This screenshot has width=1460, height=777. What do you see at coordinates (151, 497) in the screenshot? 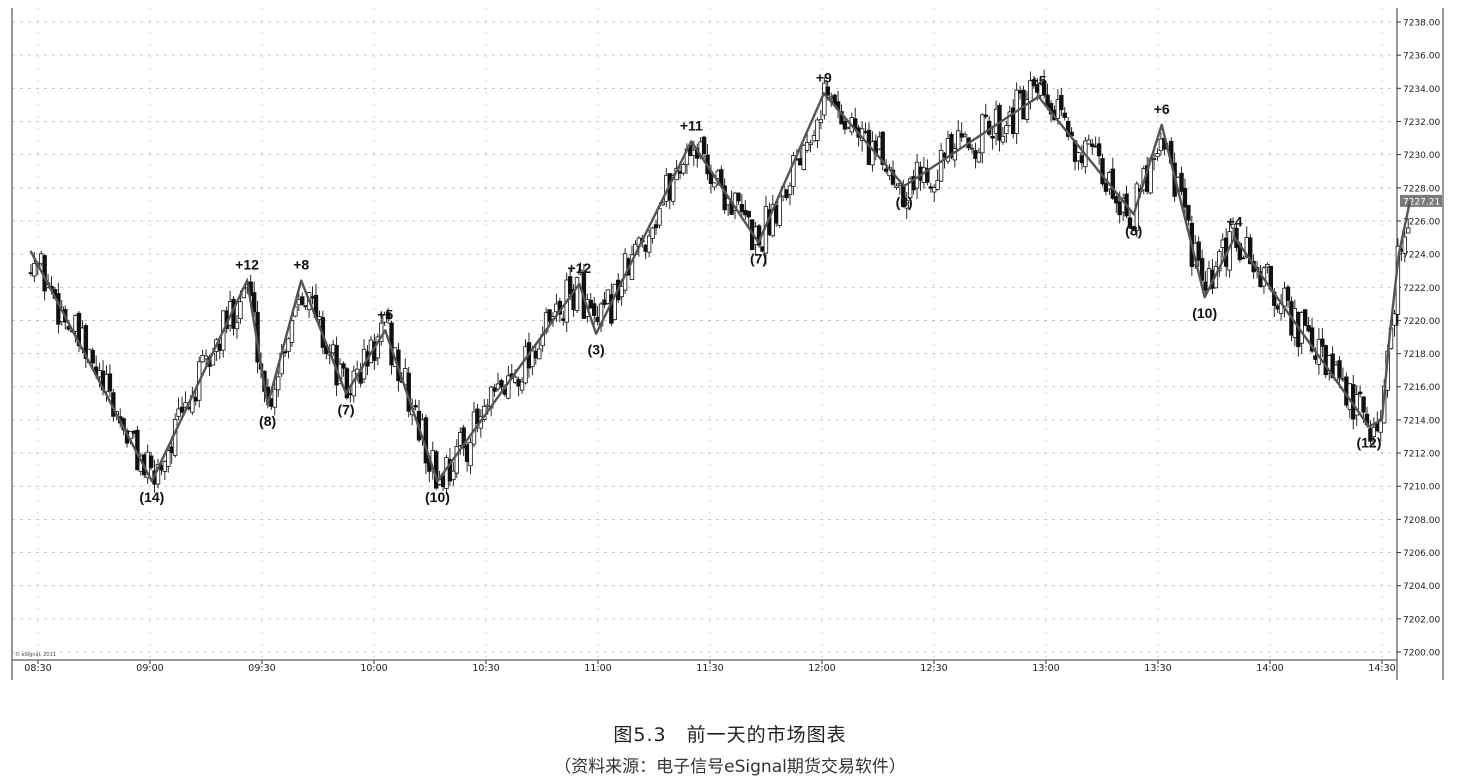
I see `swing-loss-label: (14)` at bounding box center [151, 497].